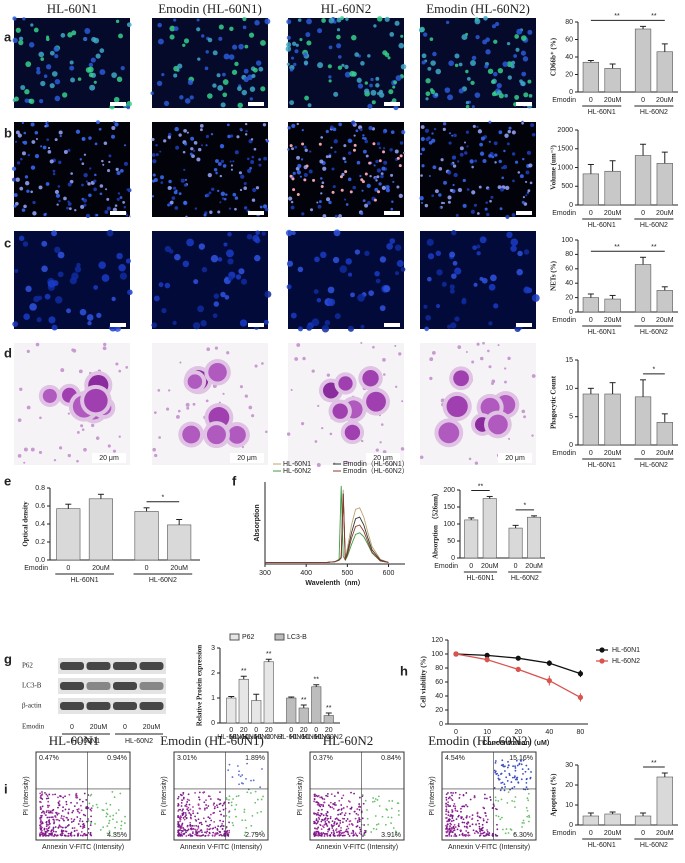 Image resolution: width=685 pixels, height=863 pixels. I want to click on scale-bar, so click(524, 213).